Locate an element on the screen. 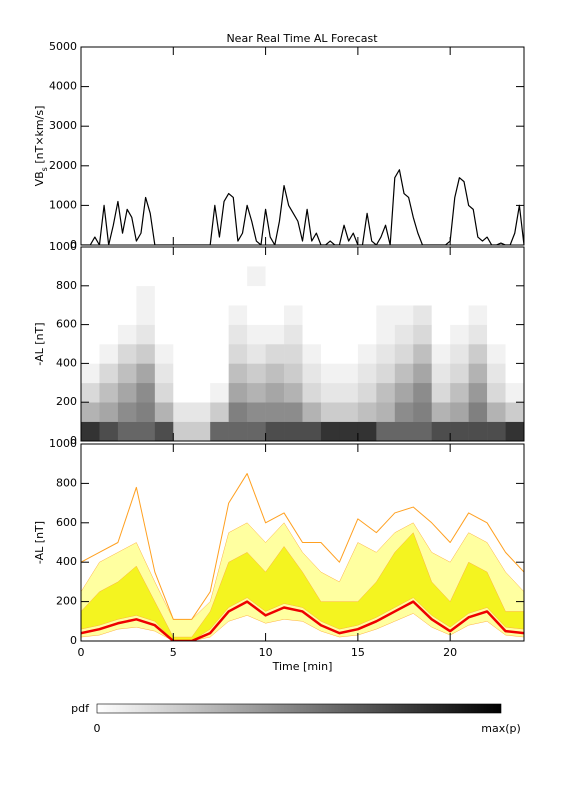  y-tick-label: 600 is located at coordinates (66, 324).